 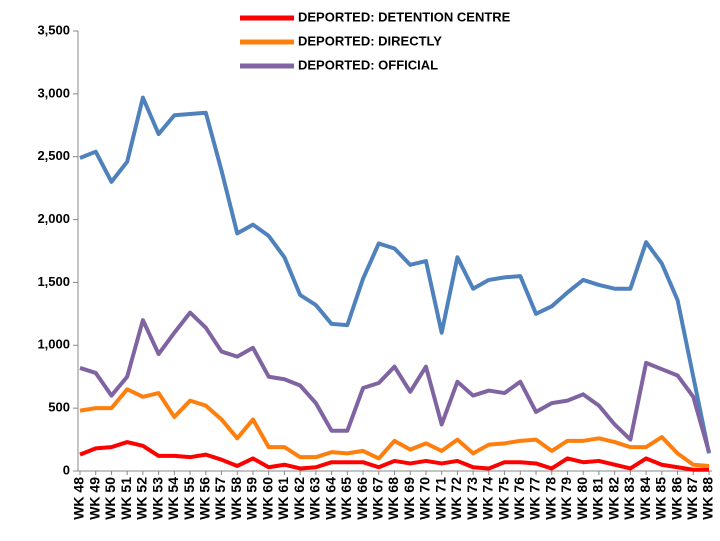 What do you see at coordinates (503, 498) in the screenshot?
I see `x-tick-label: WK 75` at bounding box center [503, 498].